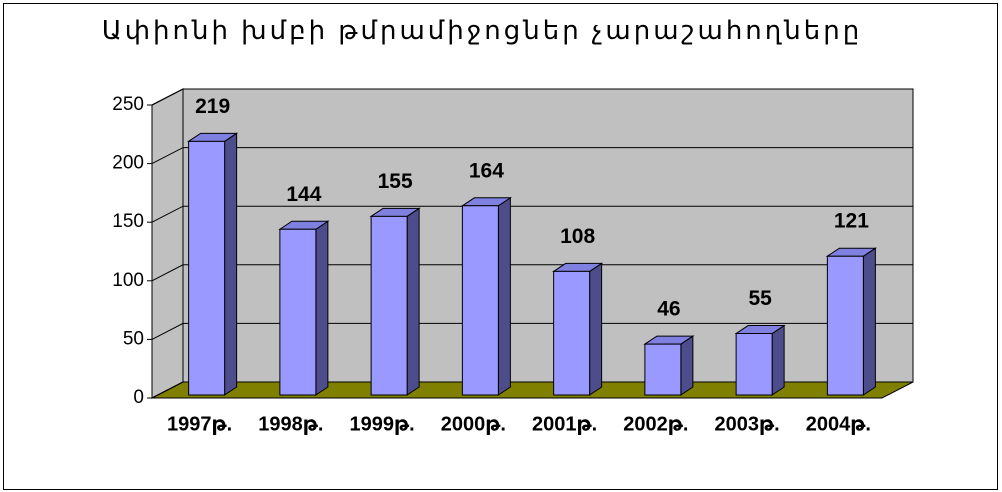  Describe the element at coordinates (668, 309) in the screenshot. I see `value-label: 46` at that location.